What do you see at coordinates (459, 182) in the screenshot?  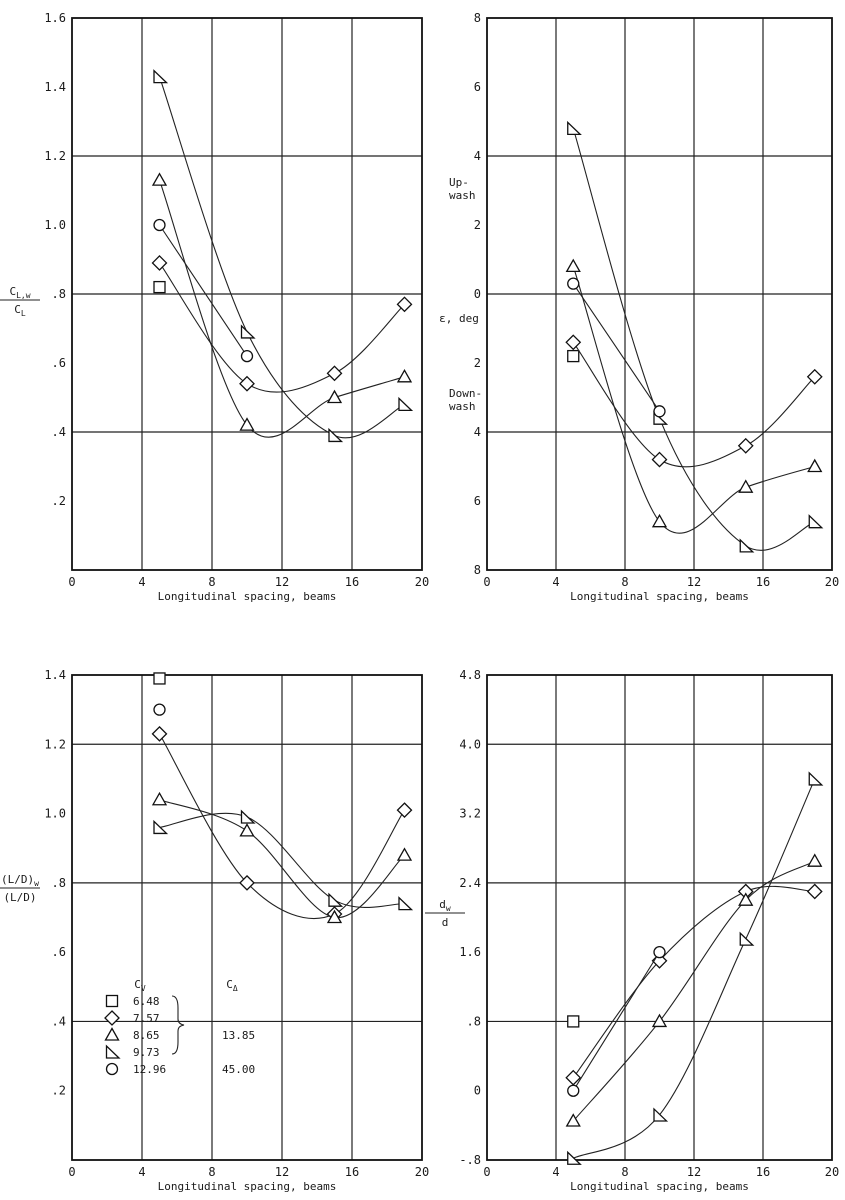 I see `upwash-label: Up-` at bounding box center [459, 182].